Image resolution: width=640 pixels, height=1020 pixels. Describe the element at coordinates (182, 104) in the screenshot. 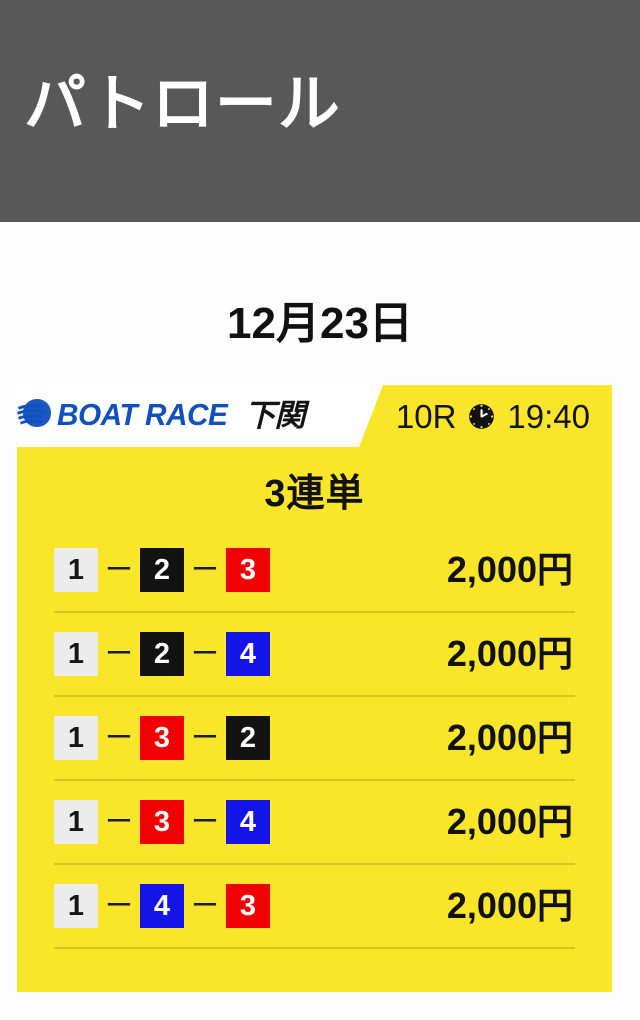

I see `page-title: パトロール` at that location.